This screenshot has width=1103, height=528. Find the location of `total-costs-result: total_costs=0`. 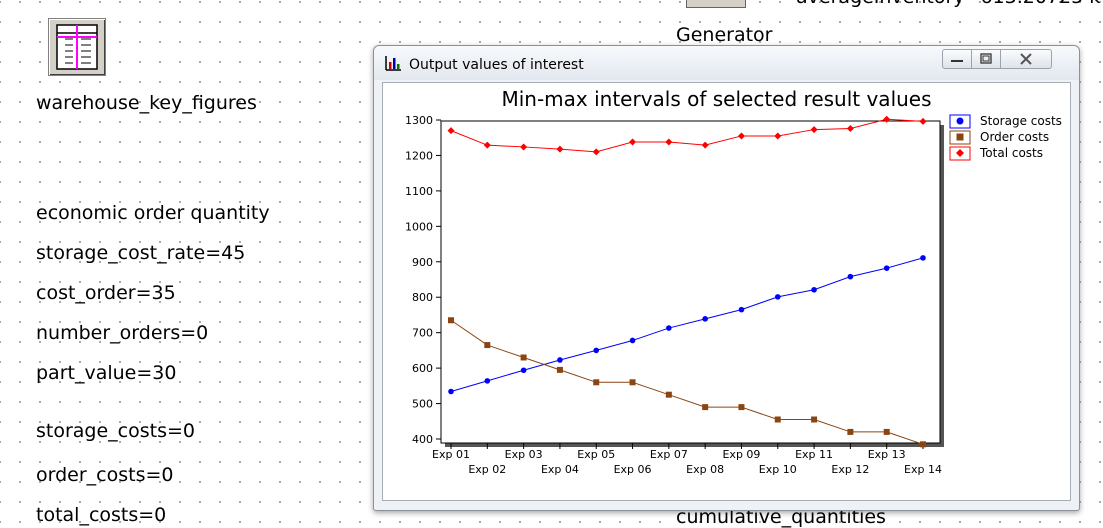

total-costs-result: total_costs=0 is located at coordinates (101, 515).